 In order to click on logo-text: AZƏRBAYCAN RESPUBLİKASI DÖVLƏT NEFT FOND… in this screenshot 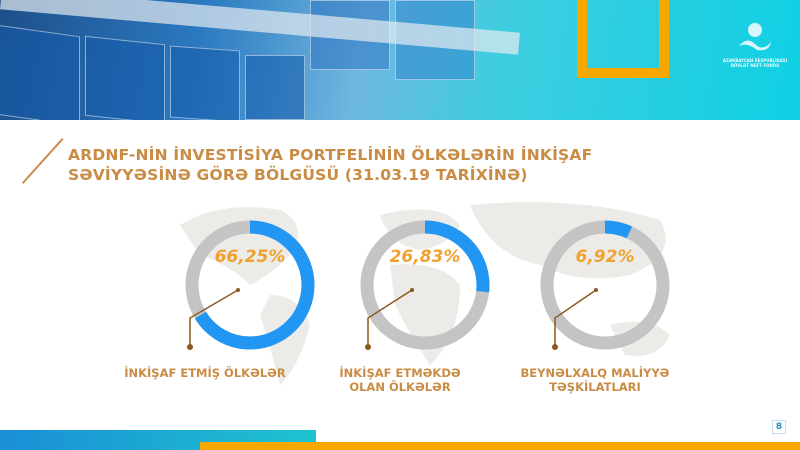, I will do `click(755, 63)`.